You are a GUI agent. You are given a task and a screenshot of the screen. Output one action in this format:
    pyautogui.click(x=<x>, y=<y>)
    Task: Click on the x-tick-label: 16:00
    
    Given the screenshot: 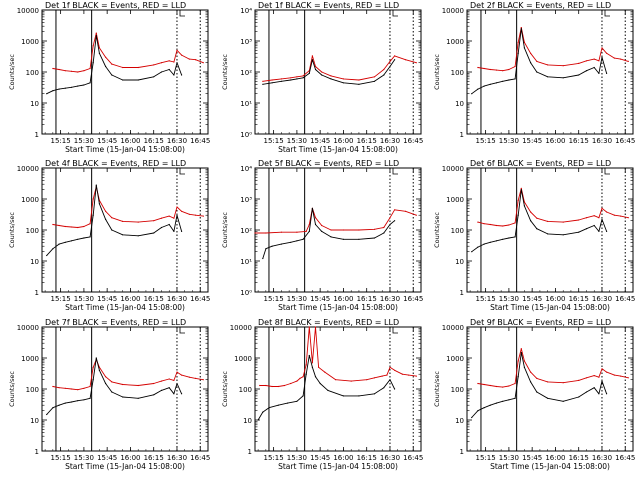 What is the action you would take?
    pyautogui.click(x=555, y=141)
    